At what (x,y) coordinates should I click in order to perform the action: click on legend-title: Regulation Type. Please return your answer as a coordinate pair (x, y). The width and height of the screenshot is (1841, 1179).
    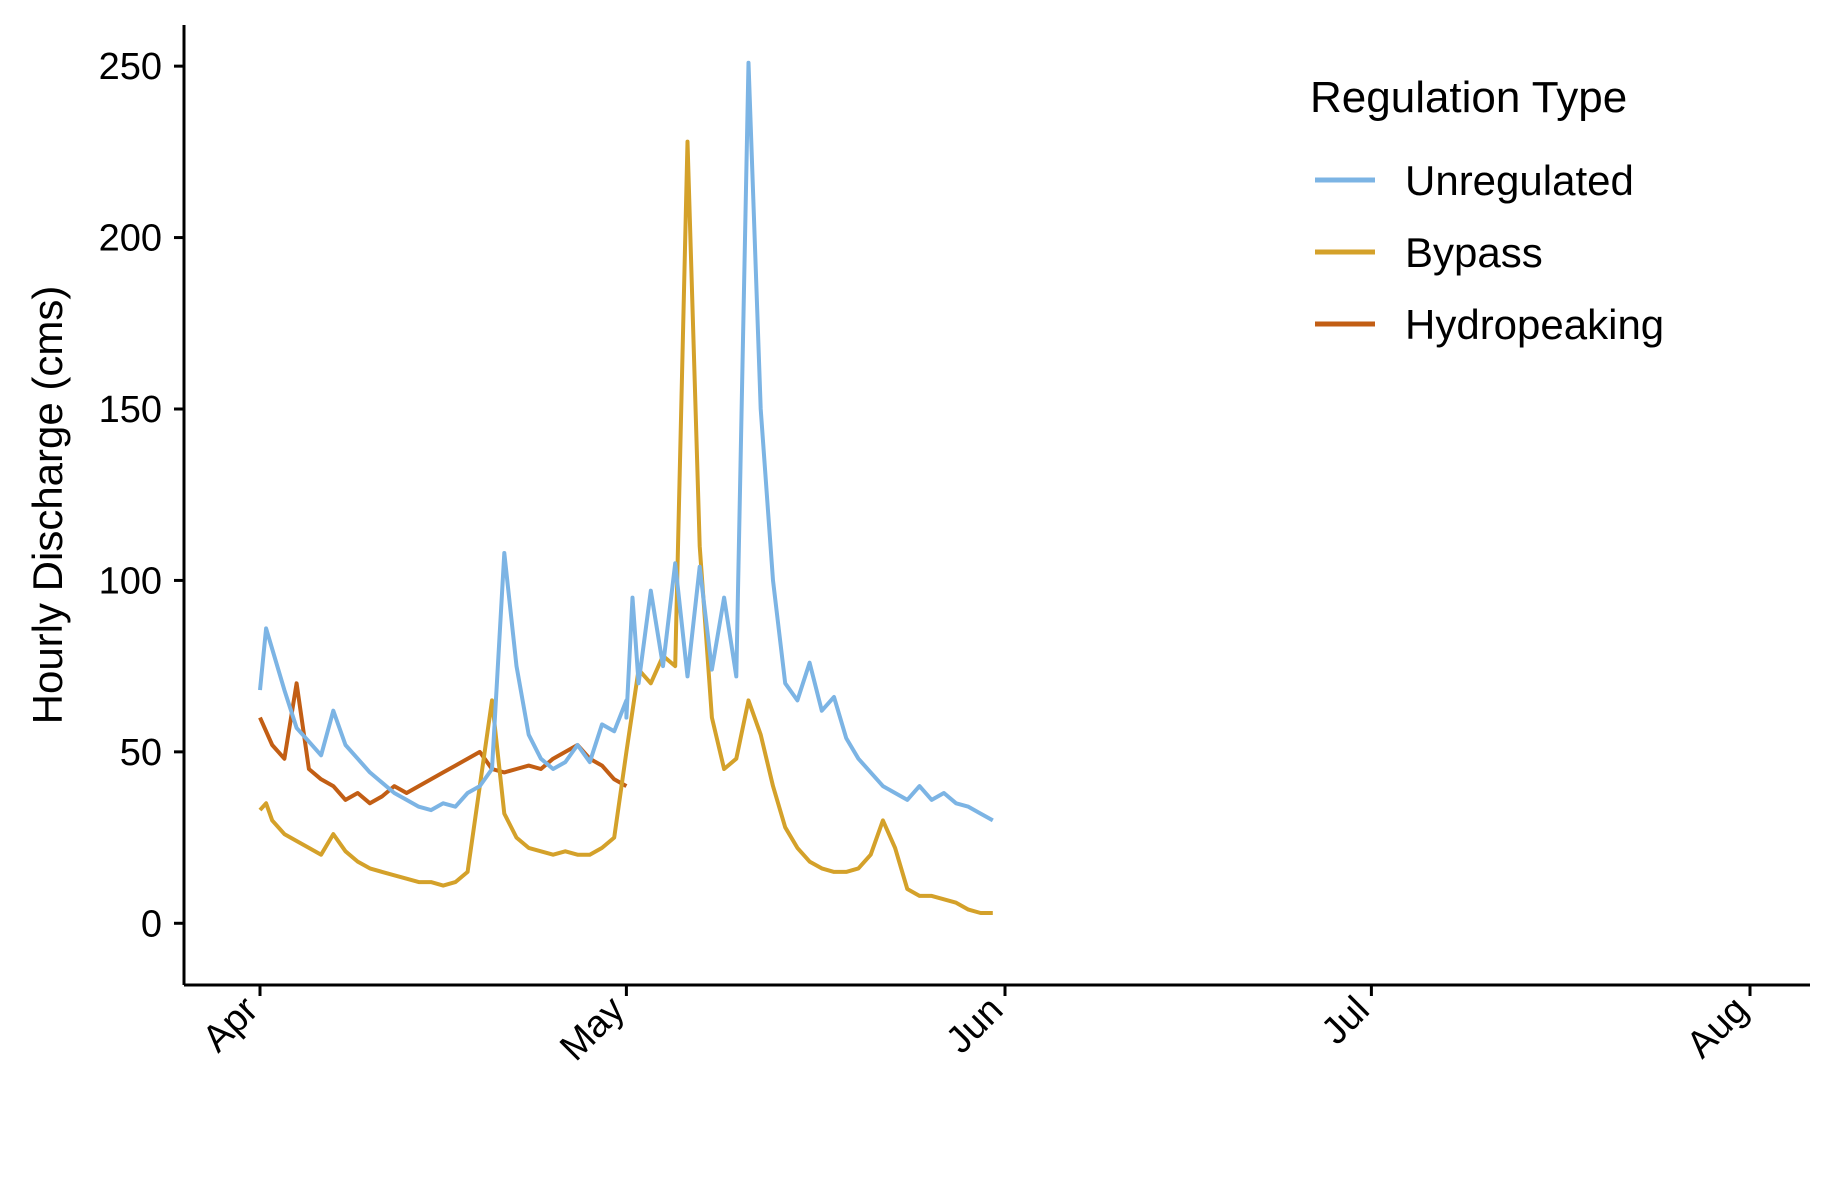
    Looking at the image, I should click on (1468, 97).